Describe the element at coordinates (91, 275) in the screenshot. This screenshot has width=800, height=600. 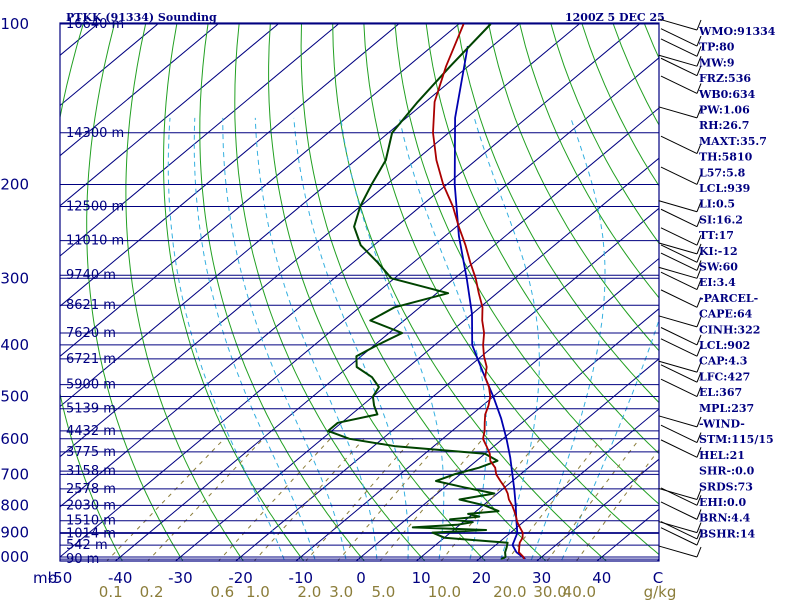
I see `height-label: 9740 m` at that location.